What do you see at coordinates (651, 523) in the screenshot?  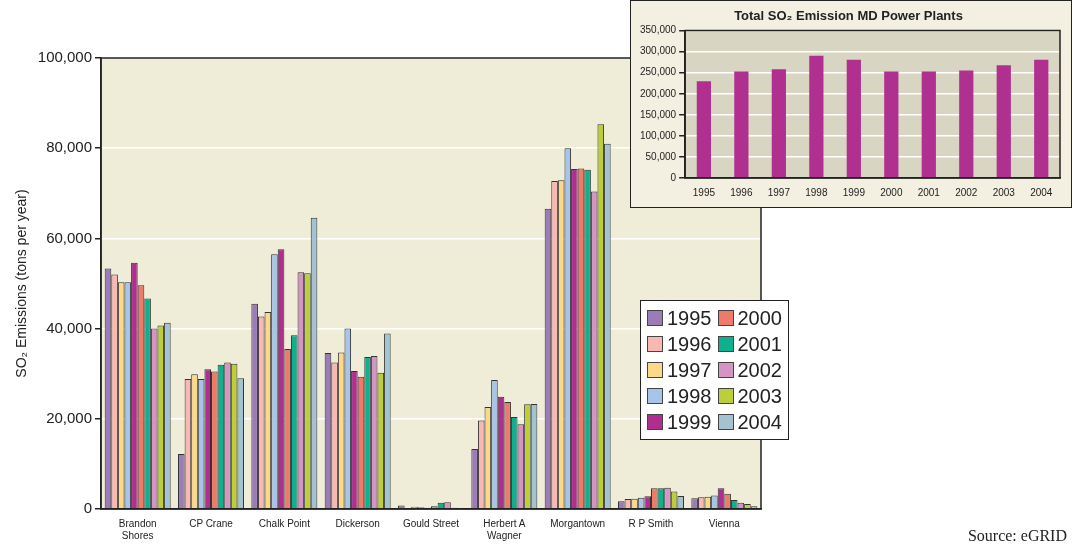 I see `x-tick-label: R P Smith` at bounding box center [651, 523].